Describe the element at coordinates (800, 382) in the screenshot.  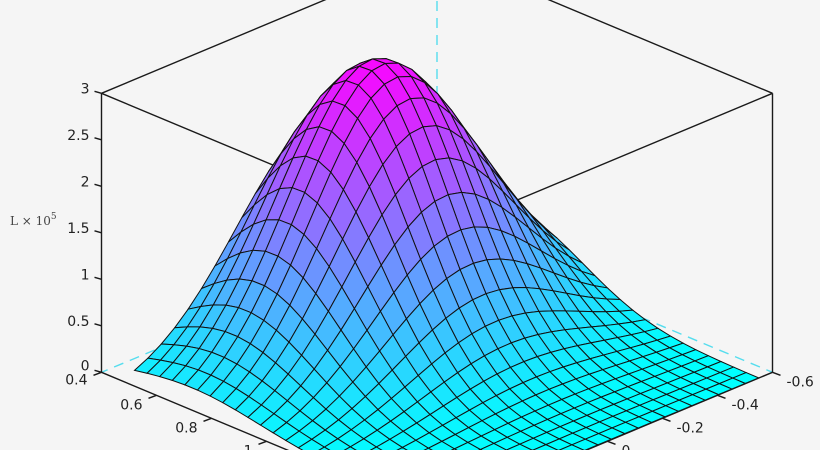
I see `svg-text: -0.6` at that location.